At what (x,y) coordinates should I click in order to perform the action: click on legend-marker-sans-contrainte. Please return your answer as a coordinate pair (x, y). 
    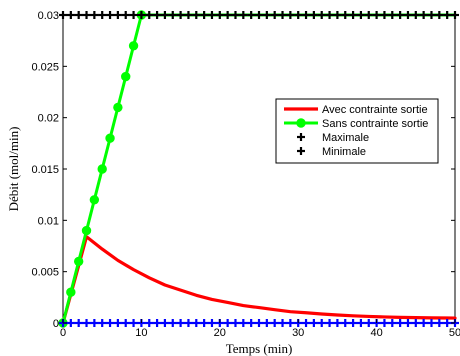
    Looking at the image, I should click on (301, 123).